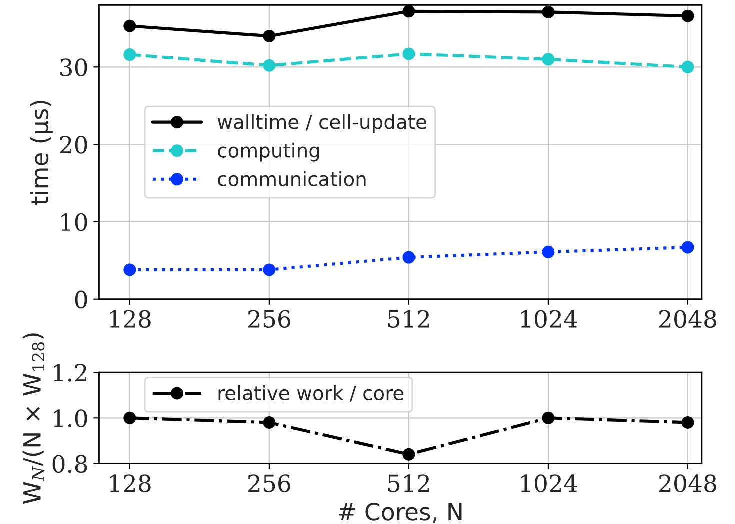 This screenshot has width=735, height=524. What do you see at coordinates (33, 419) in the screenshot?
I see `y-axis-title: W$_{N}$/(N × W$_{128}$)` at bounding box center [33, 419].